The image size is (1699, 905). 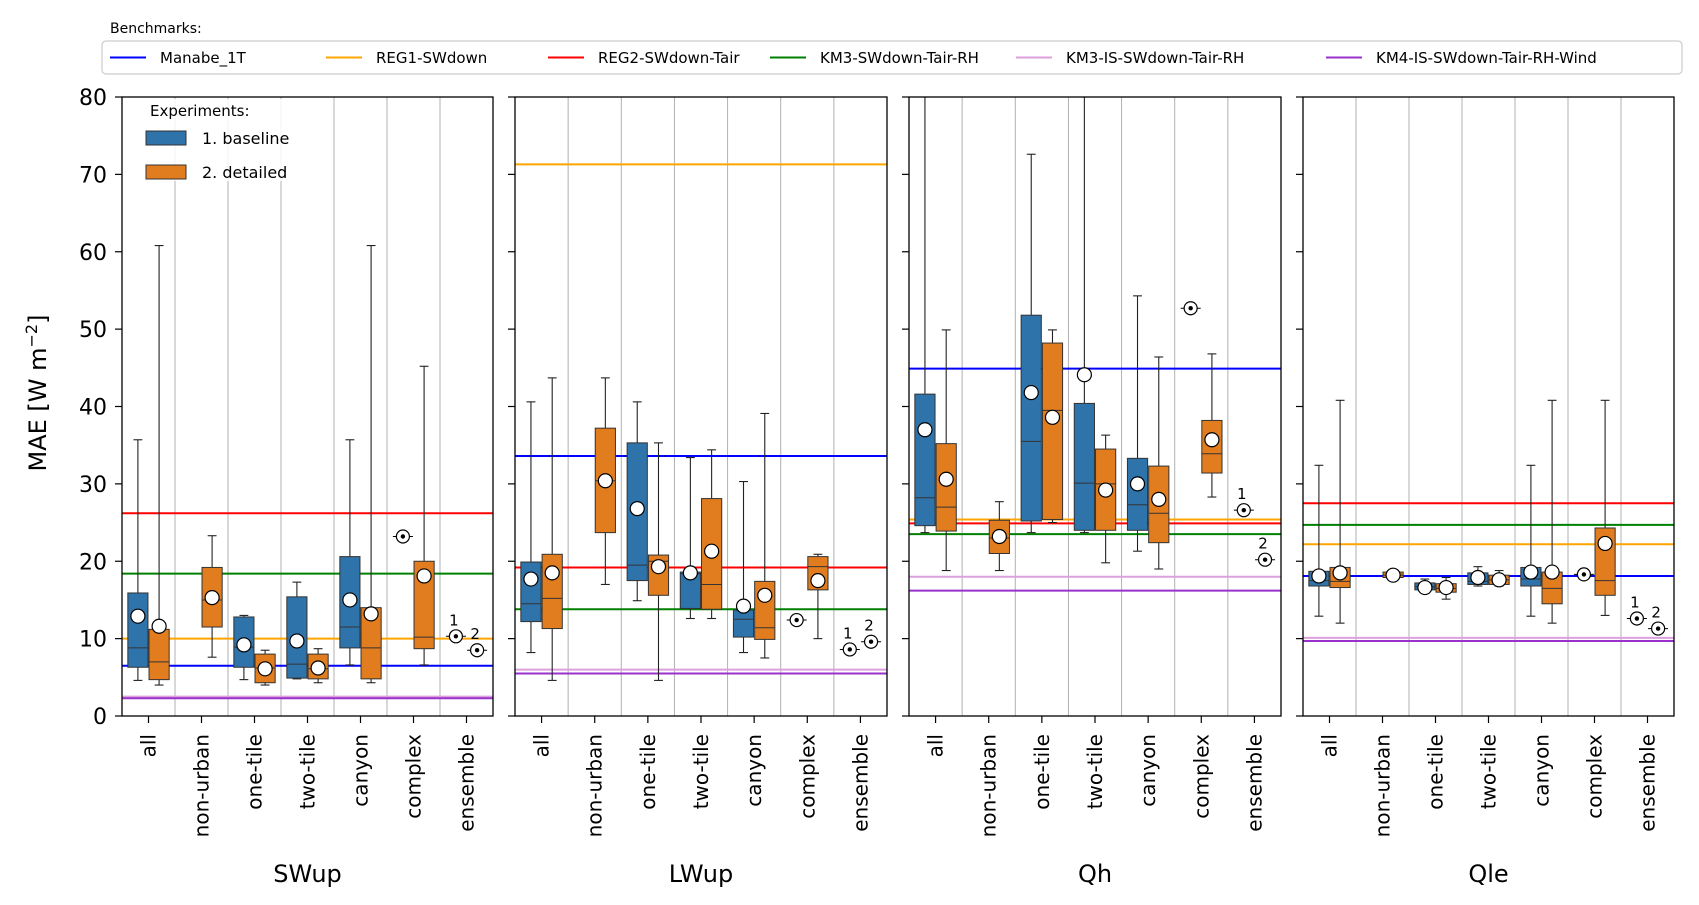 I want to click on experiment-legend-label-1: 1. baseline, so click(x=245, y=138).